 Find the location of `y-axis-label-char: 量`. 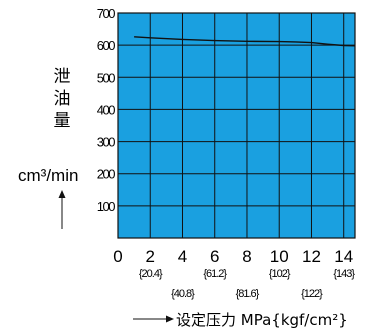

y-axis-label-char: 量 is located at coordinates (62, 121).